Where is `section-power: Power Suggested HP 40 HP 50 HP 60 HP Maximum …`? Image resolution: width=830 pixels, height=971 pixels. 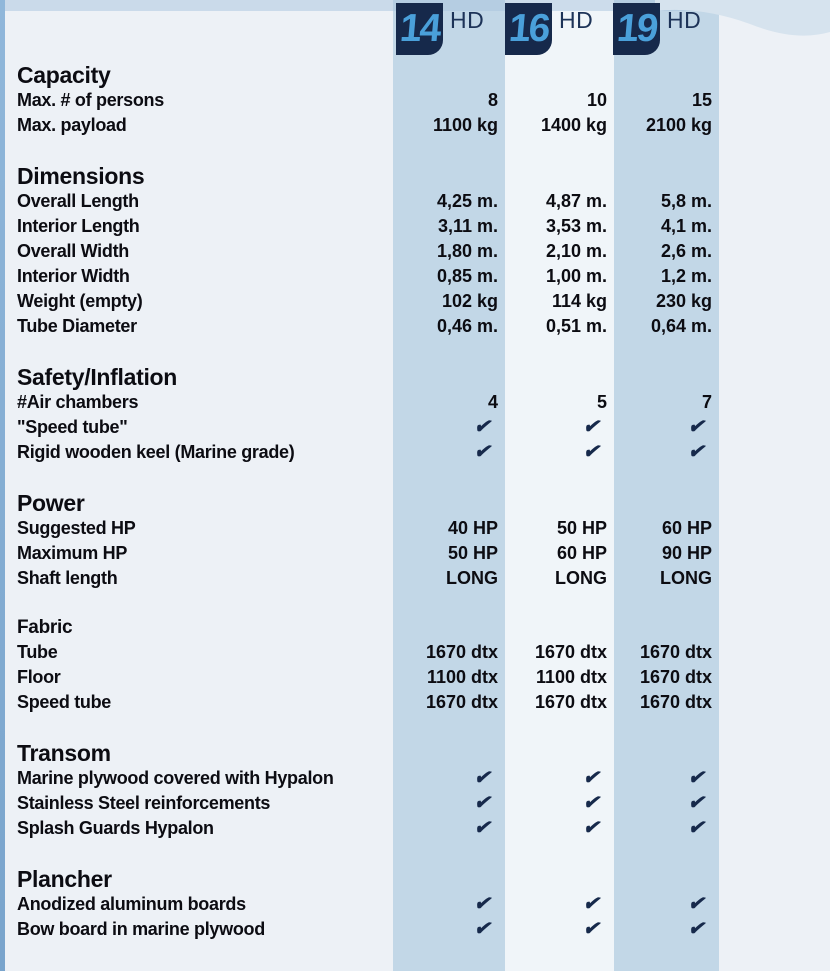
section-power: Power Suggested HP 40 HP 50 HP 60 HP Maximum … is located at coordinates (415, 540).